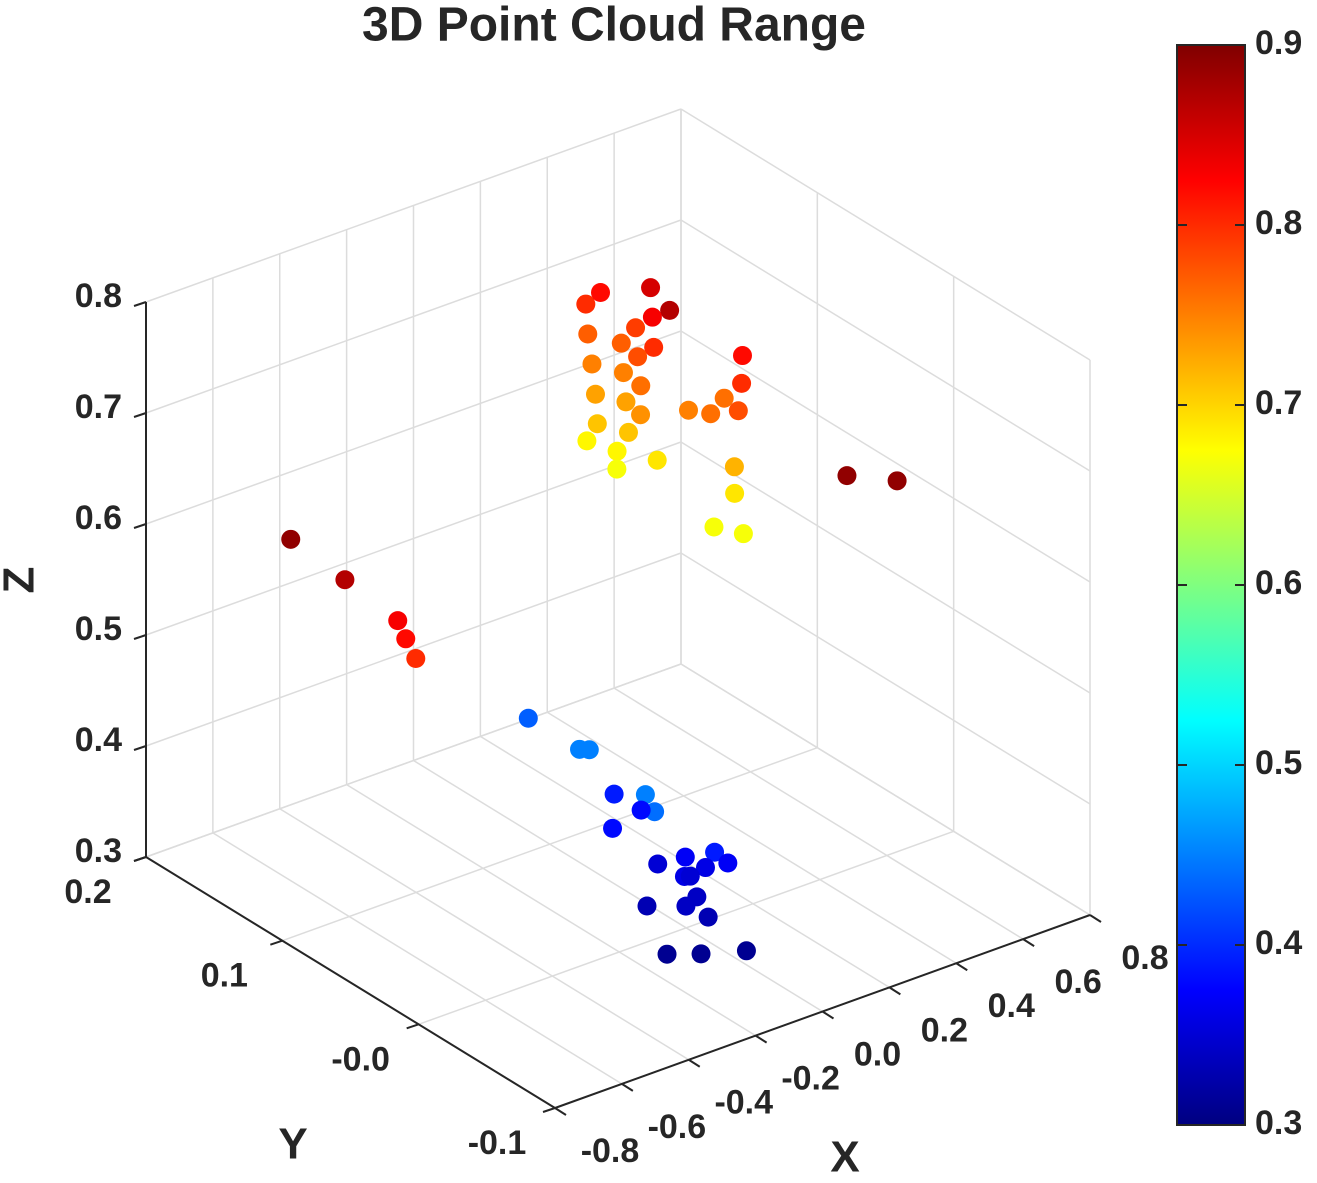 This screenshot has height=1183, width=1317. What do you see at coordinates (677, 1127) in the screenshot?
I see `x-tick-label: -0.6` at bounding box center [677, 1127].